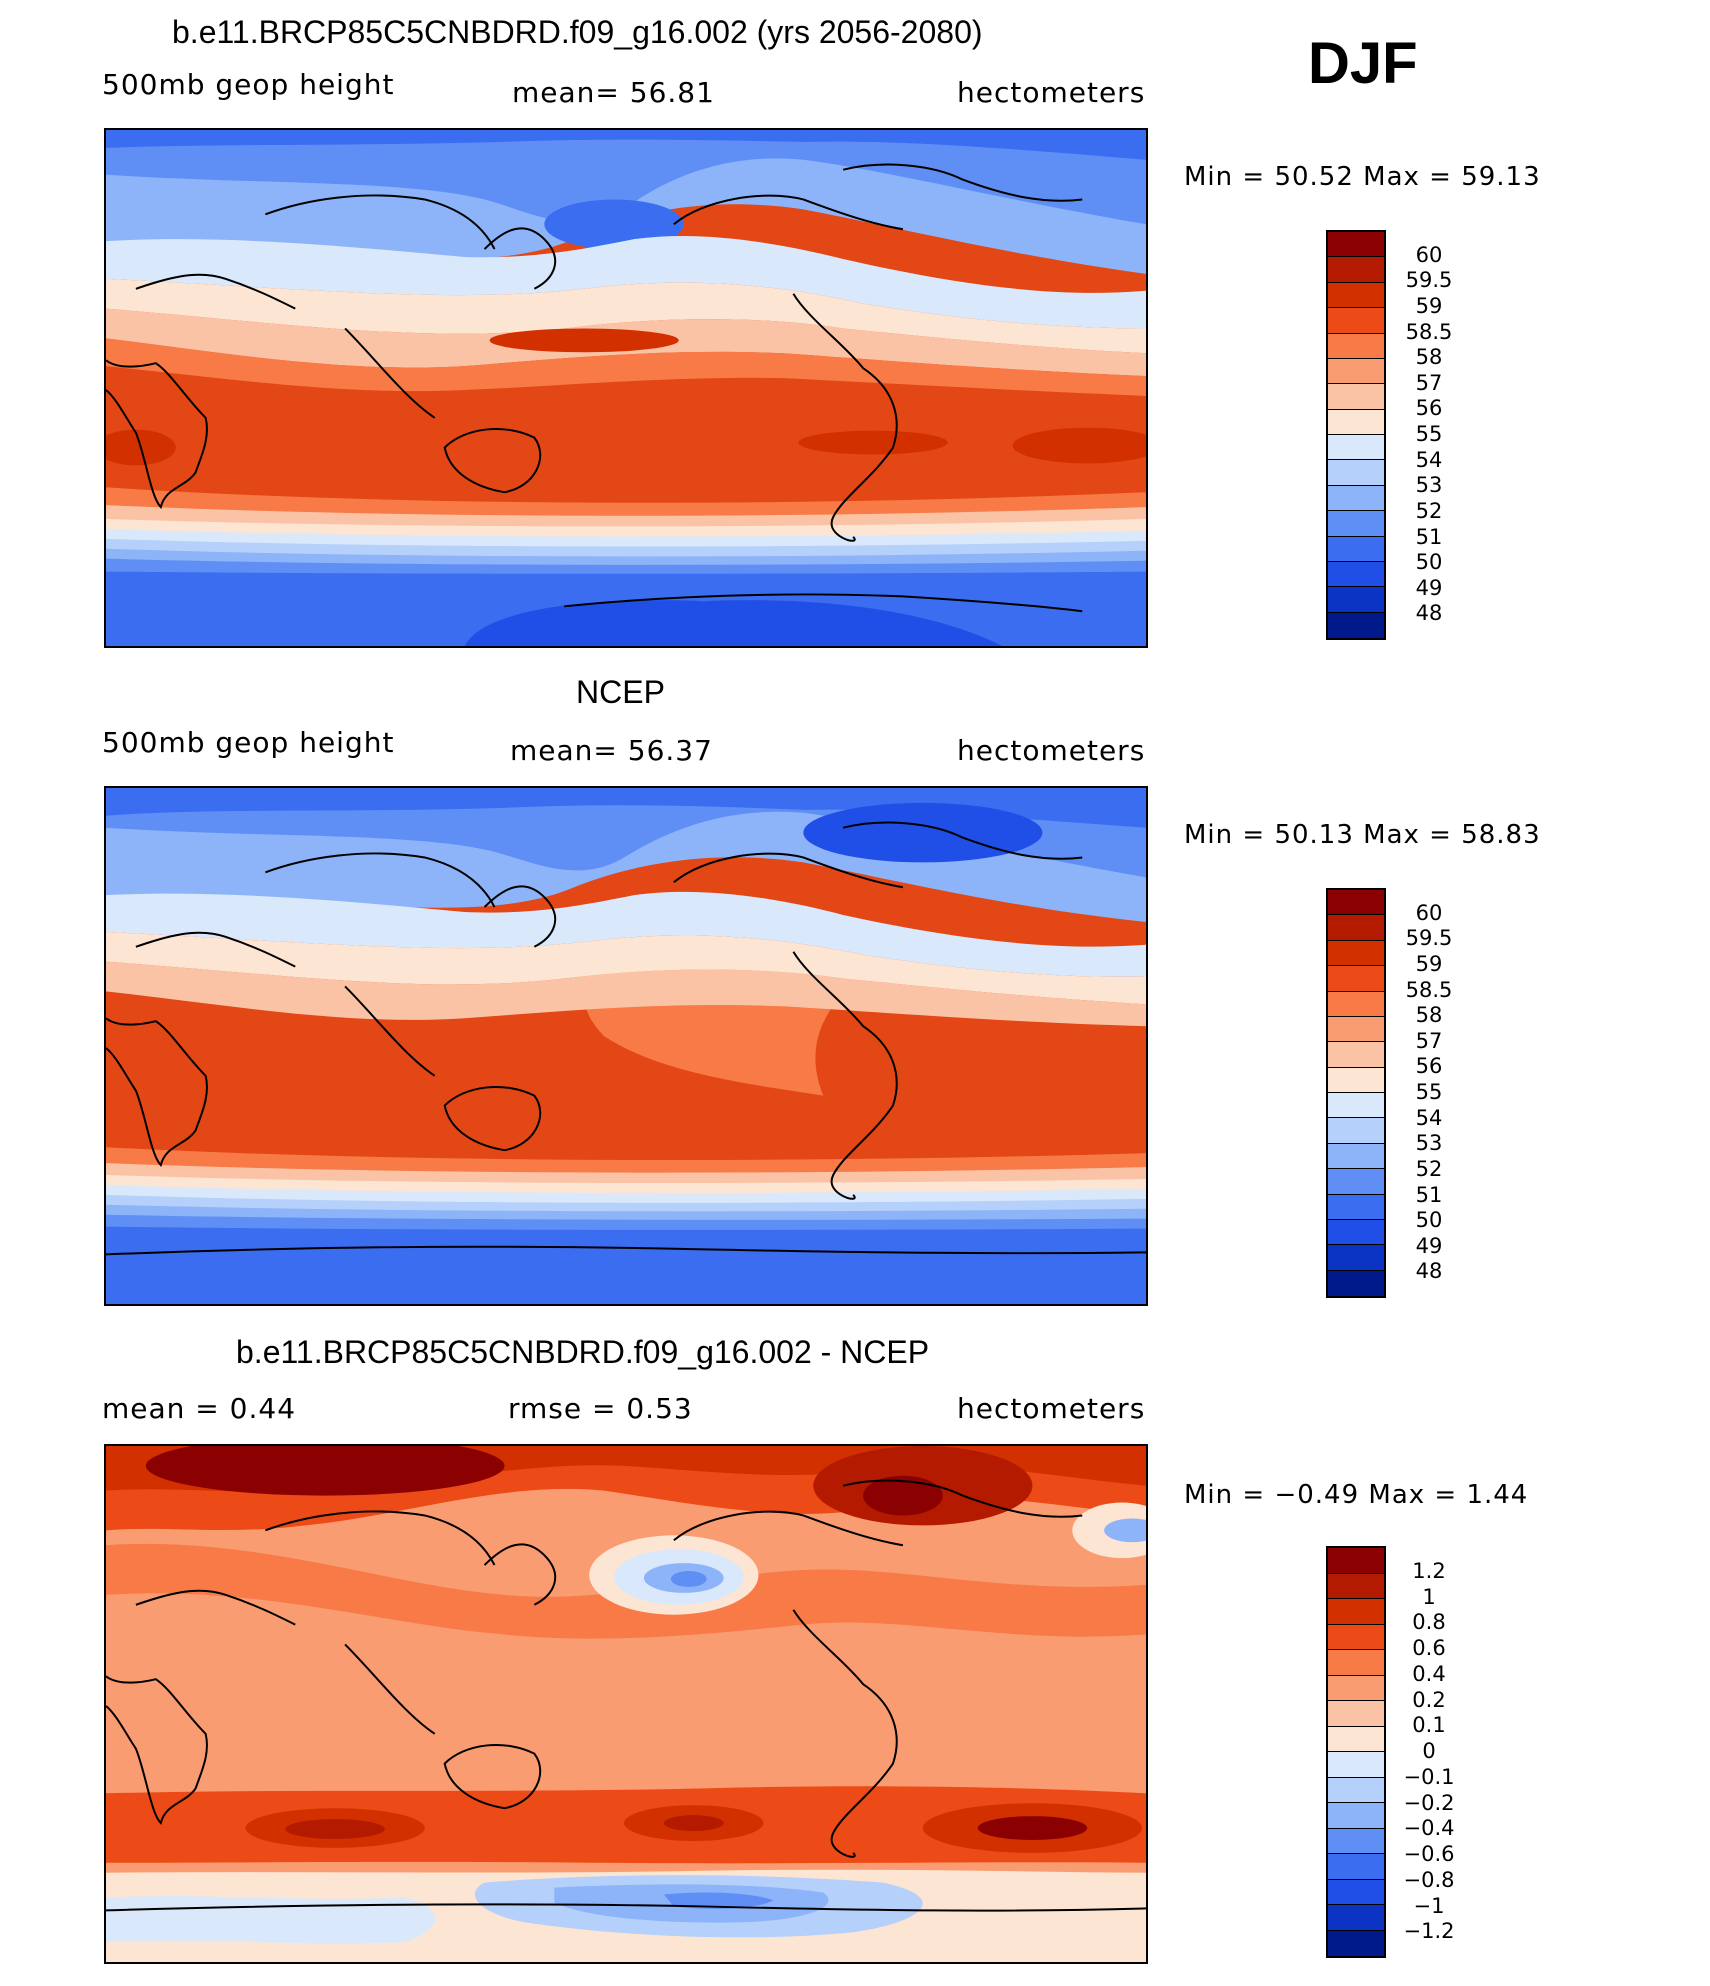 The height and width of the screenshot is (1986, 1710). Describe the element at coordinates (248, 742) in the screenshot. I see `panel-2-field-label: 500mb geop height` at that location.